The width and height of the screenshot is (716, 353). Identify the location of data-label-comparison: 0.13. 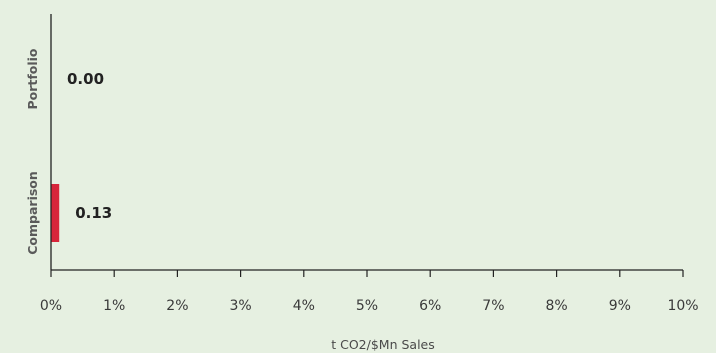
(93, 213).